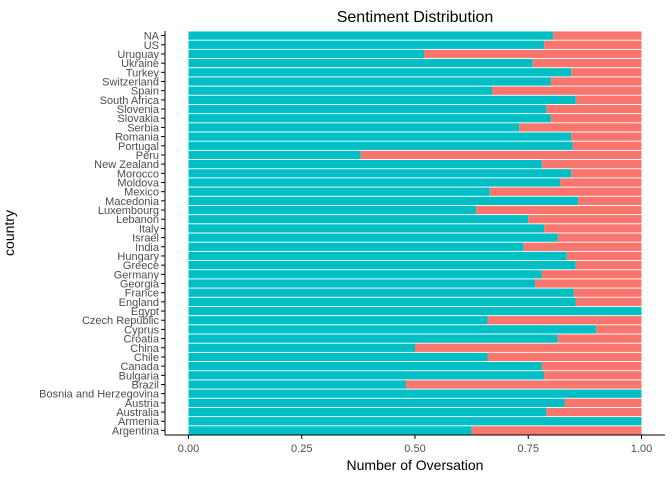  What do you see at coordinates (137, 138) in the screenshot?
I see `y-tick-label: Romania` at bounding box center [137, 138].